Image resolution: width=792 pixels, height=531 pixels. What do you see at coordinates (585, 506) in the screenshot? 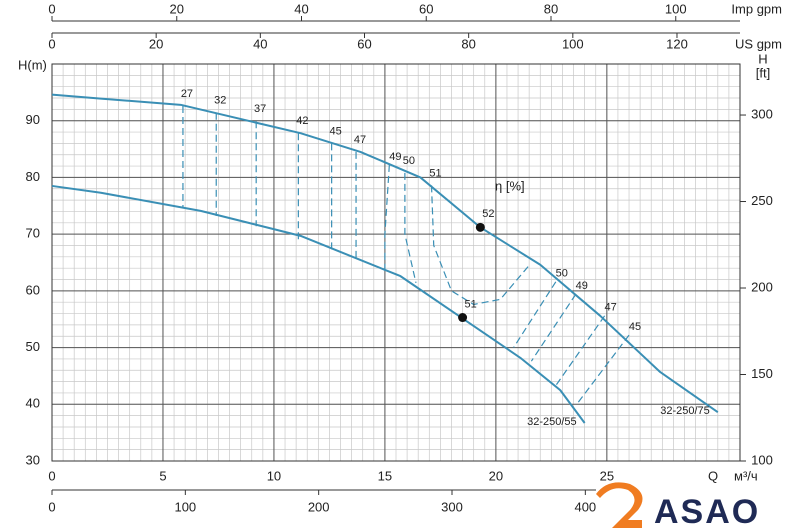
I see `extra-axis-tick-label: 400` at bounding box center [585, 506].